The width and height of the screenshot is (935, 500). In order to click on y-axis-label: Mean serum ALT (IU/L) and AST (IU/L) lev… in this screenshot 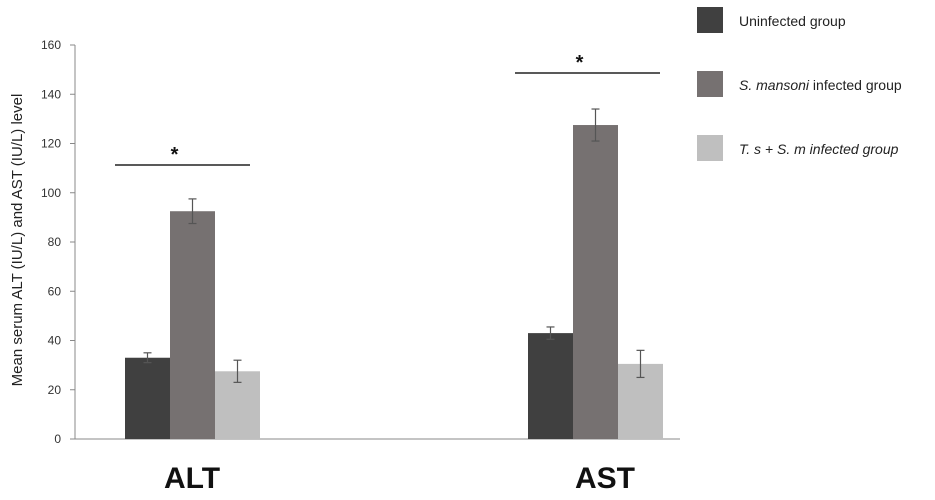, I will do `click(17, 240)`.